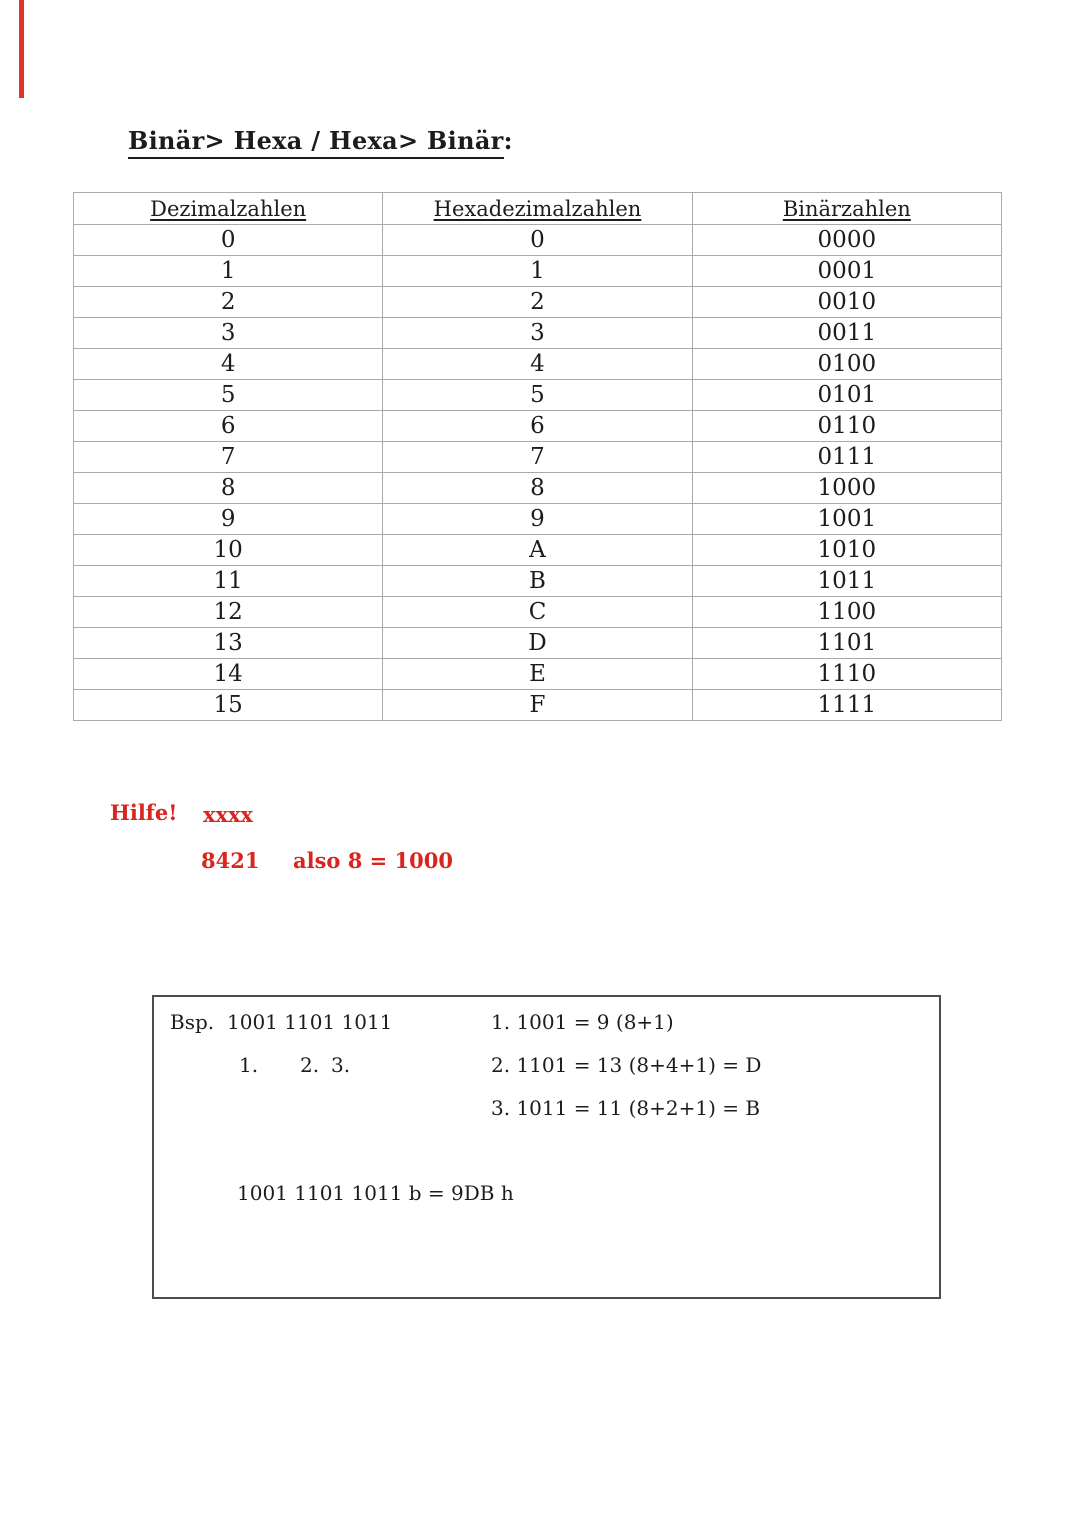  What do you see at coordinates (230, 860) in the screenshot?
I see `help-bit-weights: 8421` at bounding box center [230, 860].